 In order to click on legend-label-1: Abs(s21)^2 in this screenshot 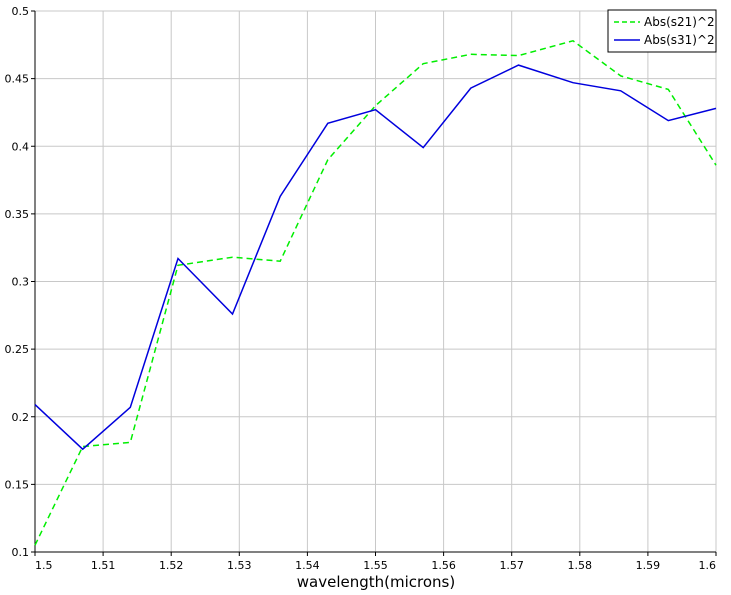, I will do `click(679, 22)`.